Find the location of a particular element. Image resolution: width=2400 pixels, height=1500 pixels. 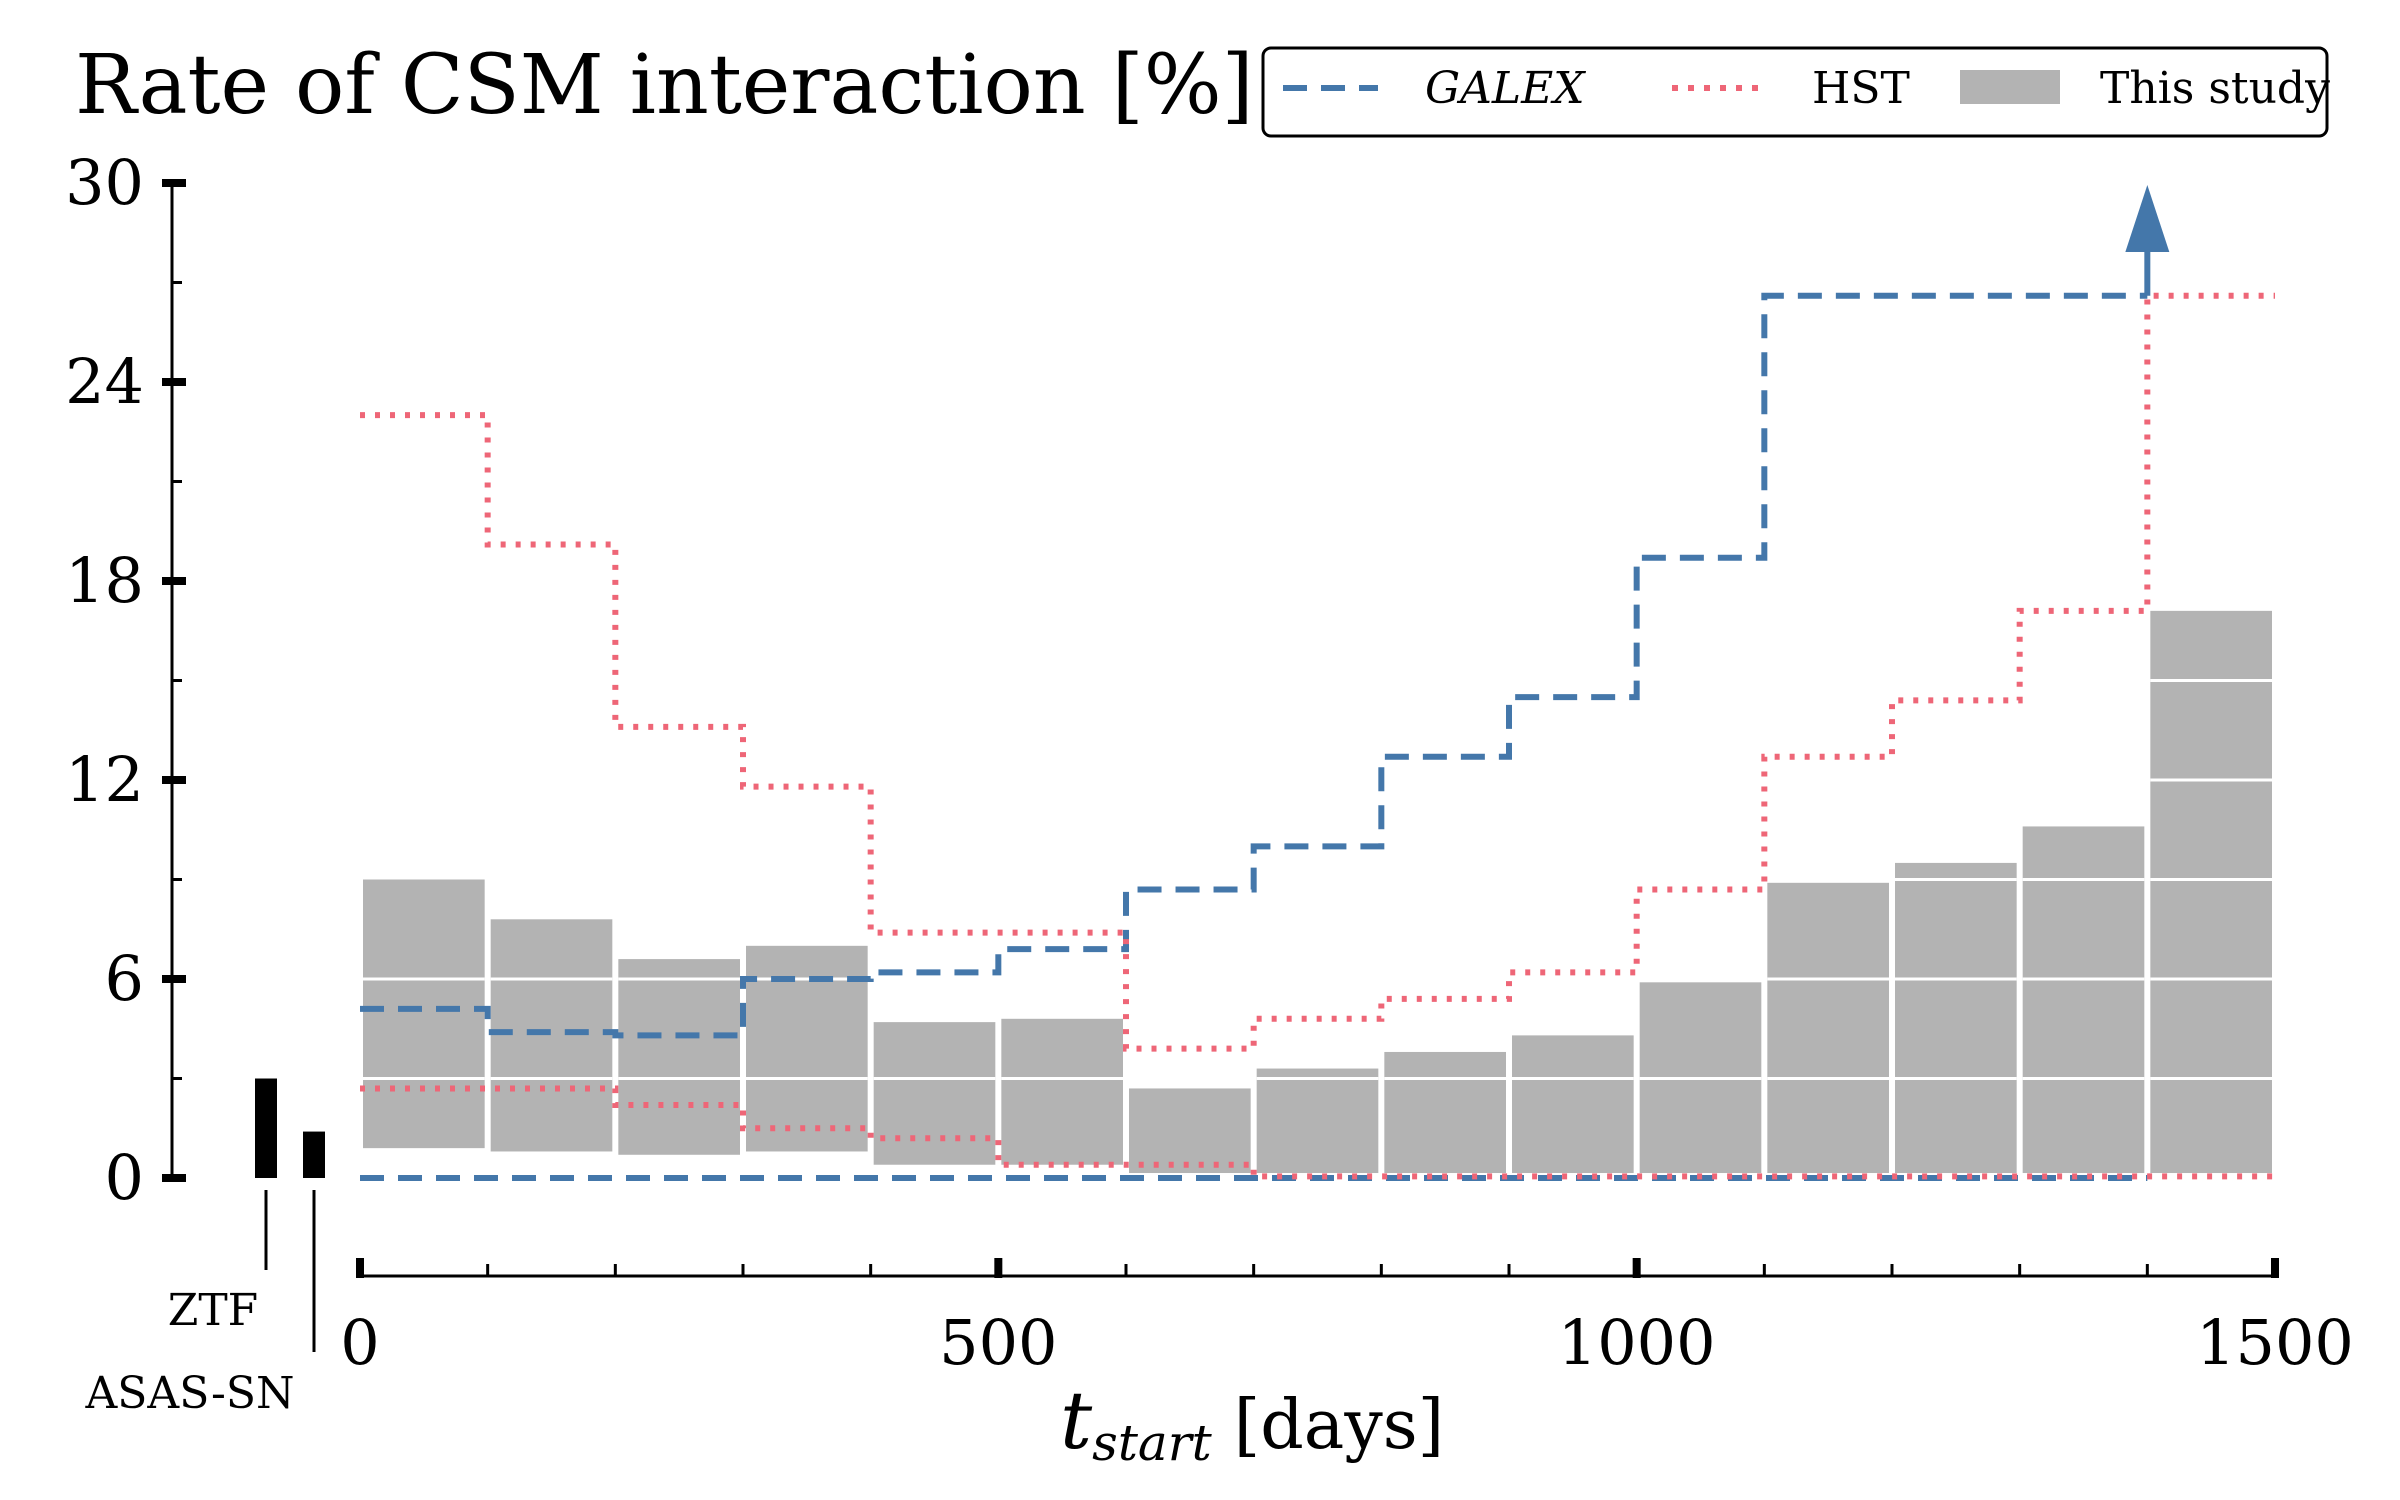

legend-frame is located at coordinates (1795, 92).